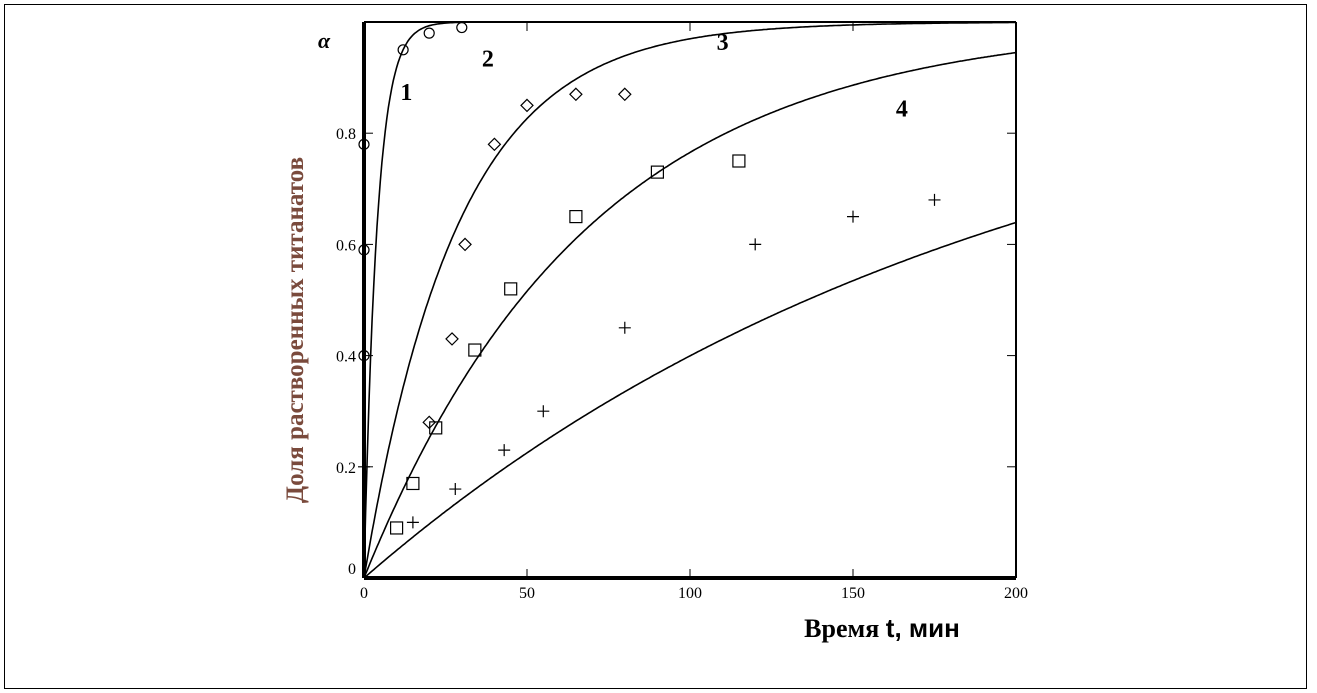 The height and width of the screenshot is (693, 1317). Describe the element at coordinates (926, 628) in the screenshot. I see `x-axis-unit: , мин` at that location.